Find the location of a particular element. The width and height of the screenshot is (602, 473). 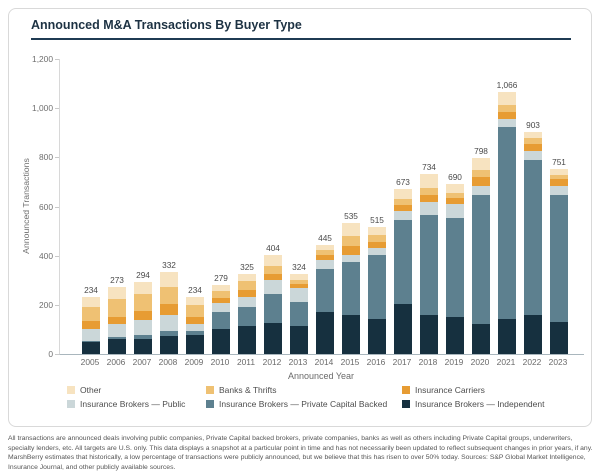

bar-column: 1,066 is located at coordinates (507, 217).